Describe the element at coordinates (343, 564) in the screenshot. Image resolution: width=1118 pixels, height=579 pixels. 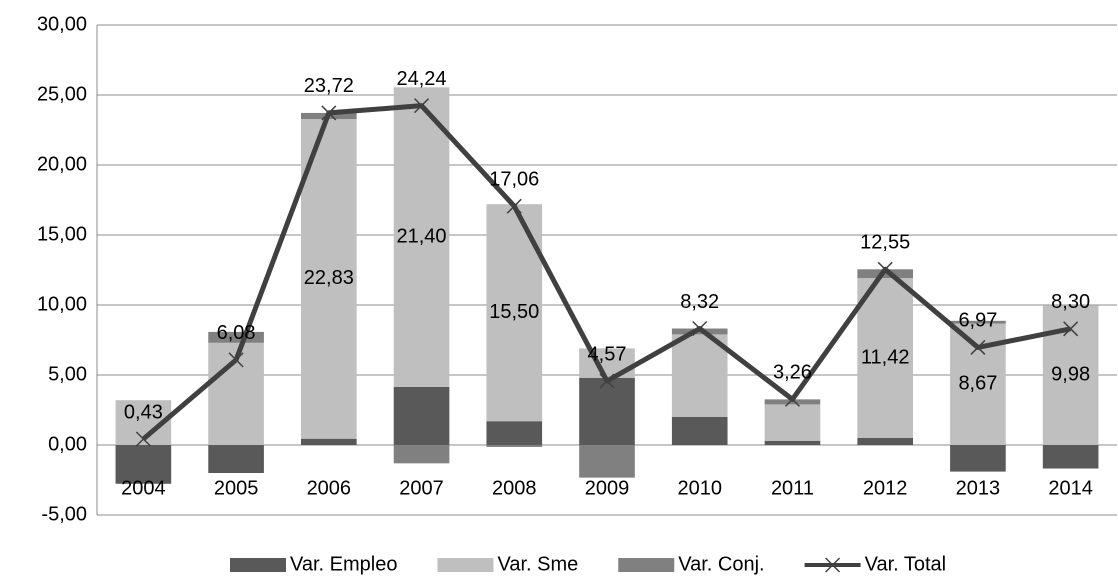
I see `legend-label: Var. Empleo` at that location.